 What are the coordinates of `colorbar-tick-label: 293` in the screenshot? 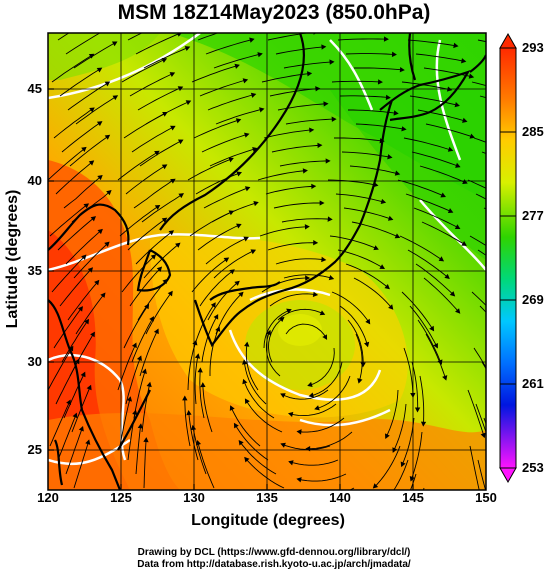 It's located at (533, 47).